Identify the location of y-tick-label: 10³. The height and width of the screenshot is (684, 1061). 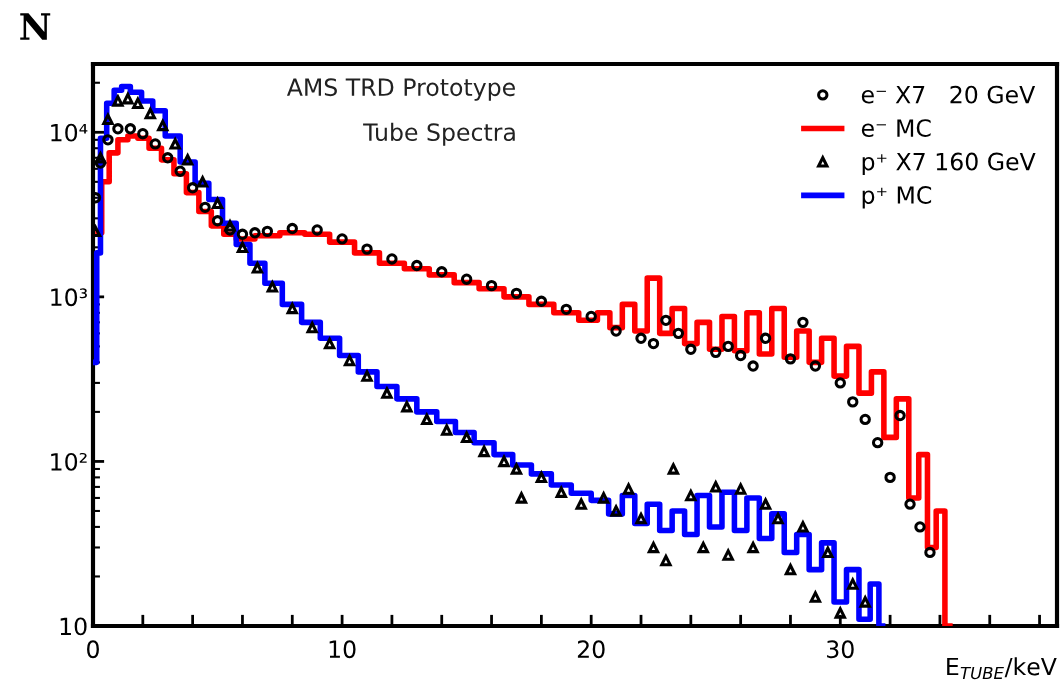
(69, 297).